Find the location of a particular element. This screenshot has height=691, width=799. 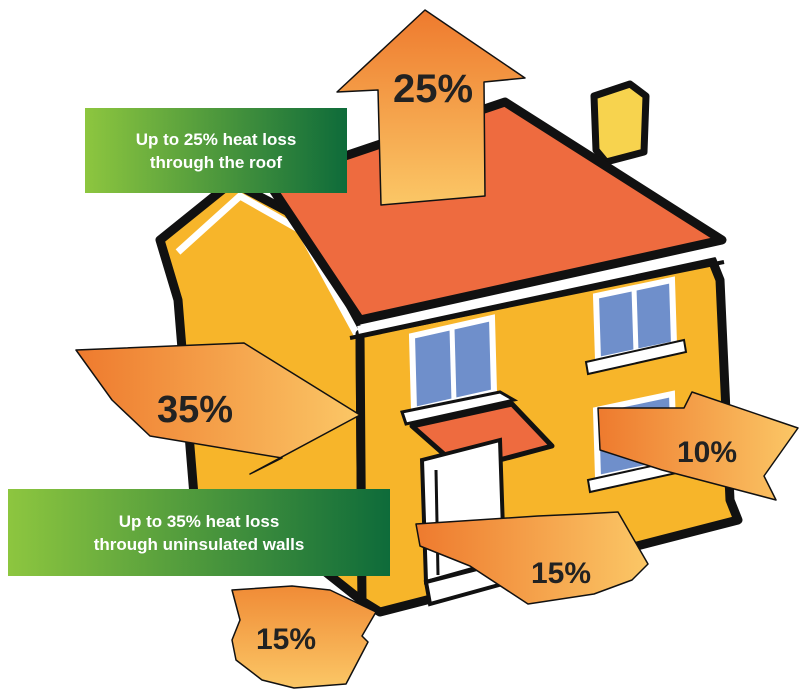

roof-eave-shadow is located at coordinates (537, 300).